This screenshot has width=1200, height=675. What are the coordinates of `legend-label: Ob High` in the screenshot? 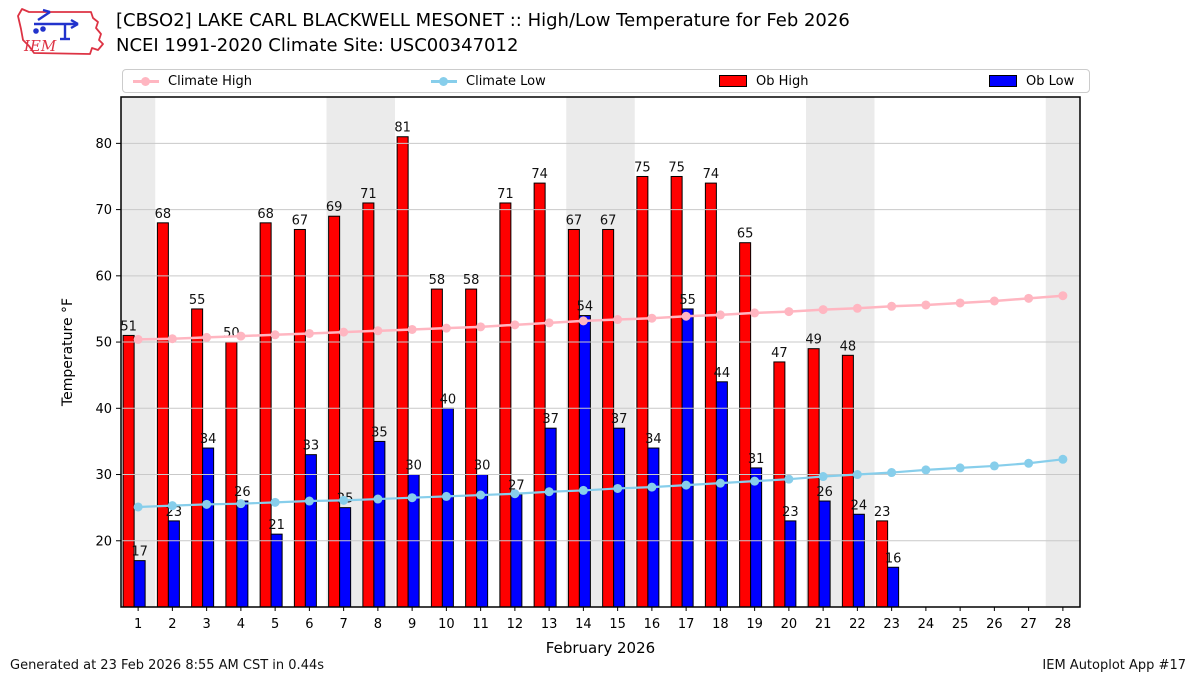 It's located at (782, 81).